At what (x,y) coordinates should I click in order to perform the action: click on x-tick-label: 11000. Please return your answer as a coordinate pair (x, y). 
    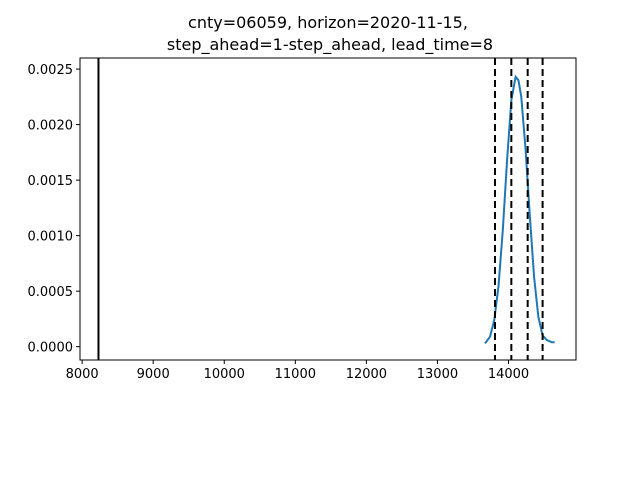
    Looking at the image, I should click on (295, 374).